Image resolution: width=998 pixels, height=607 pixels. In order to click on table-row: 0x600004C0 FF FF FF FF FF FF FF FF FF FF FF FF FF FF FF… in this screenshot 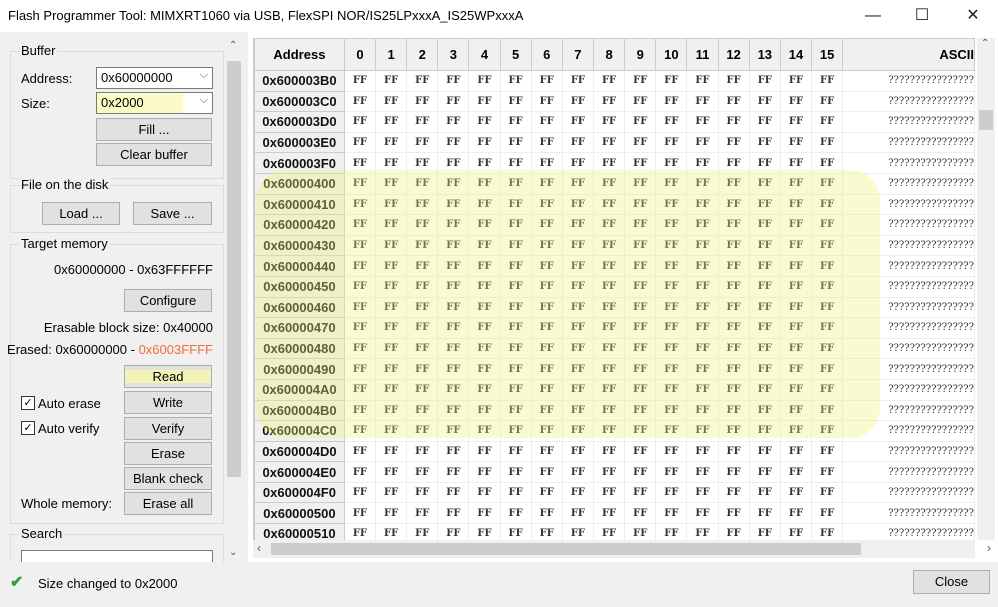, I will do `click(614, 431)`.